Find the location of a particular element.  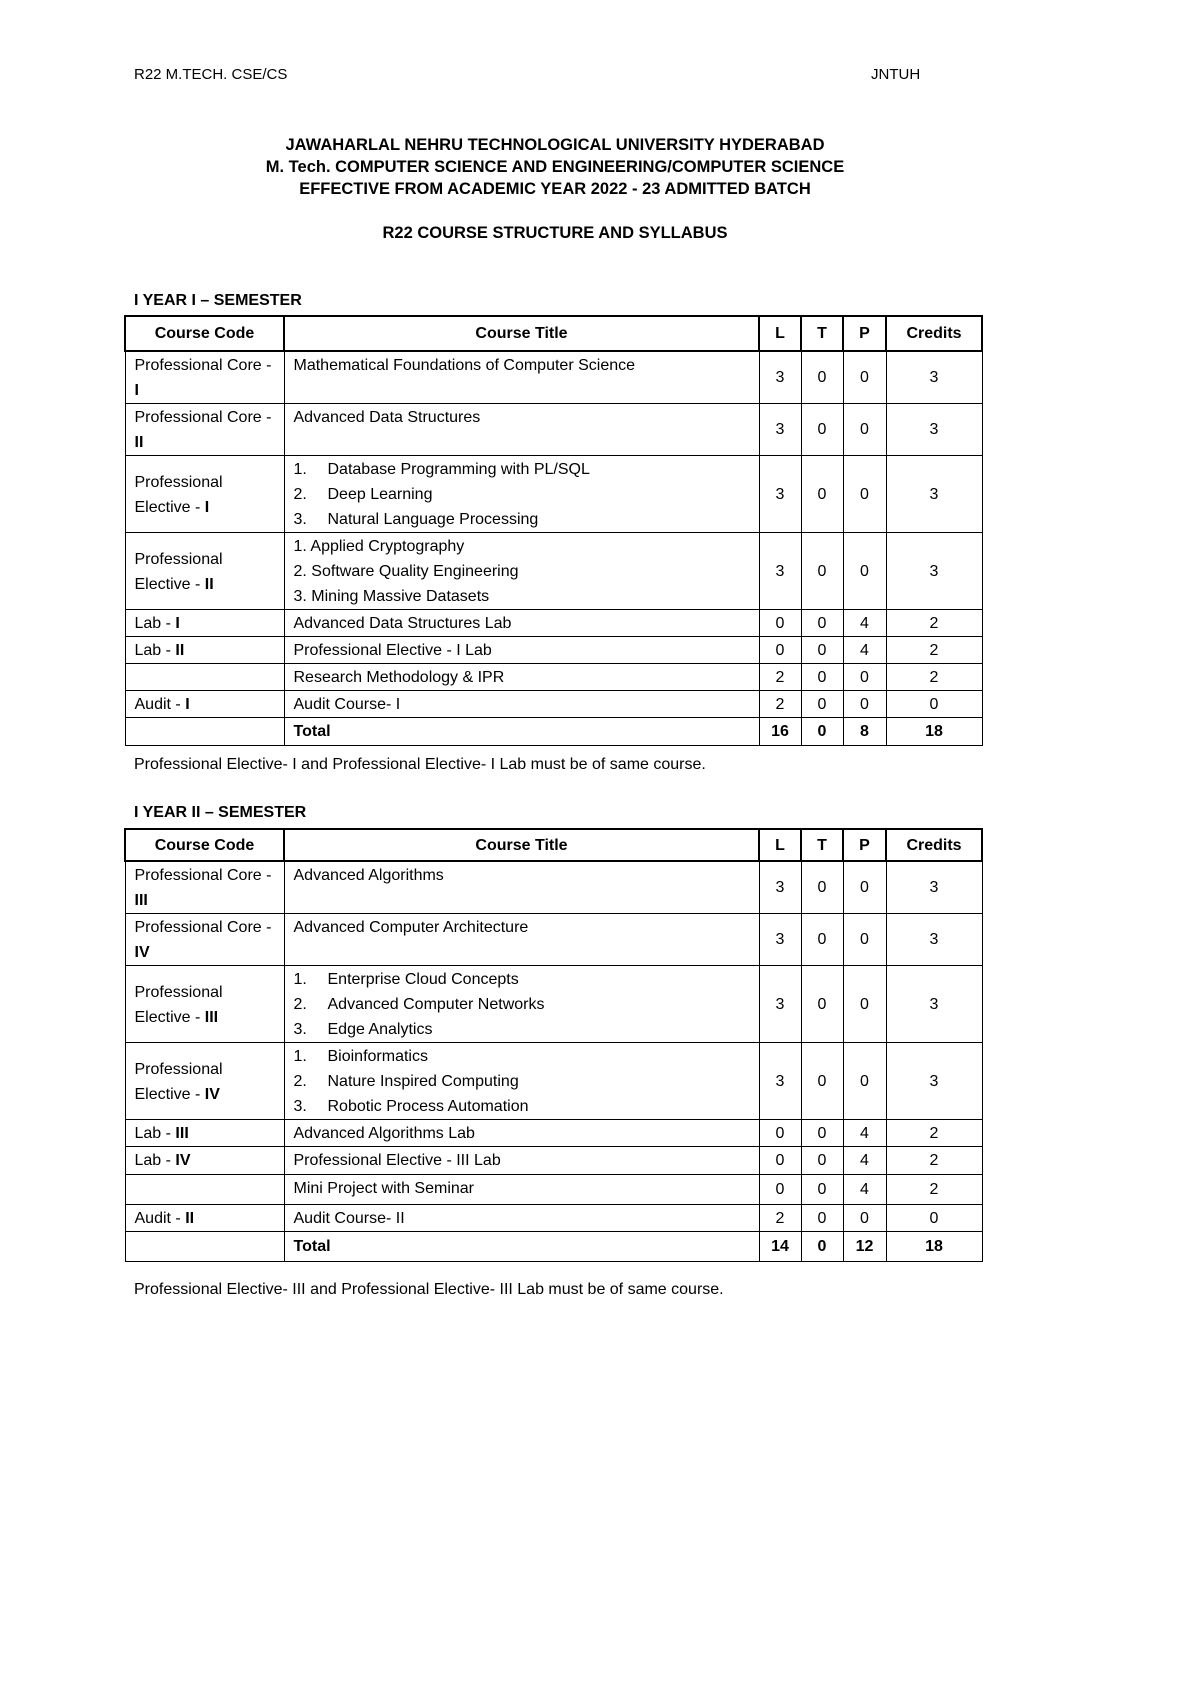

course-title-cell: Professional Elective - III Lab is located at coordinates (521, 1160).